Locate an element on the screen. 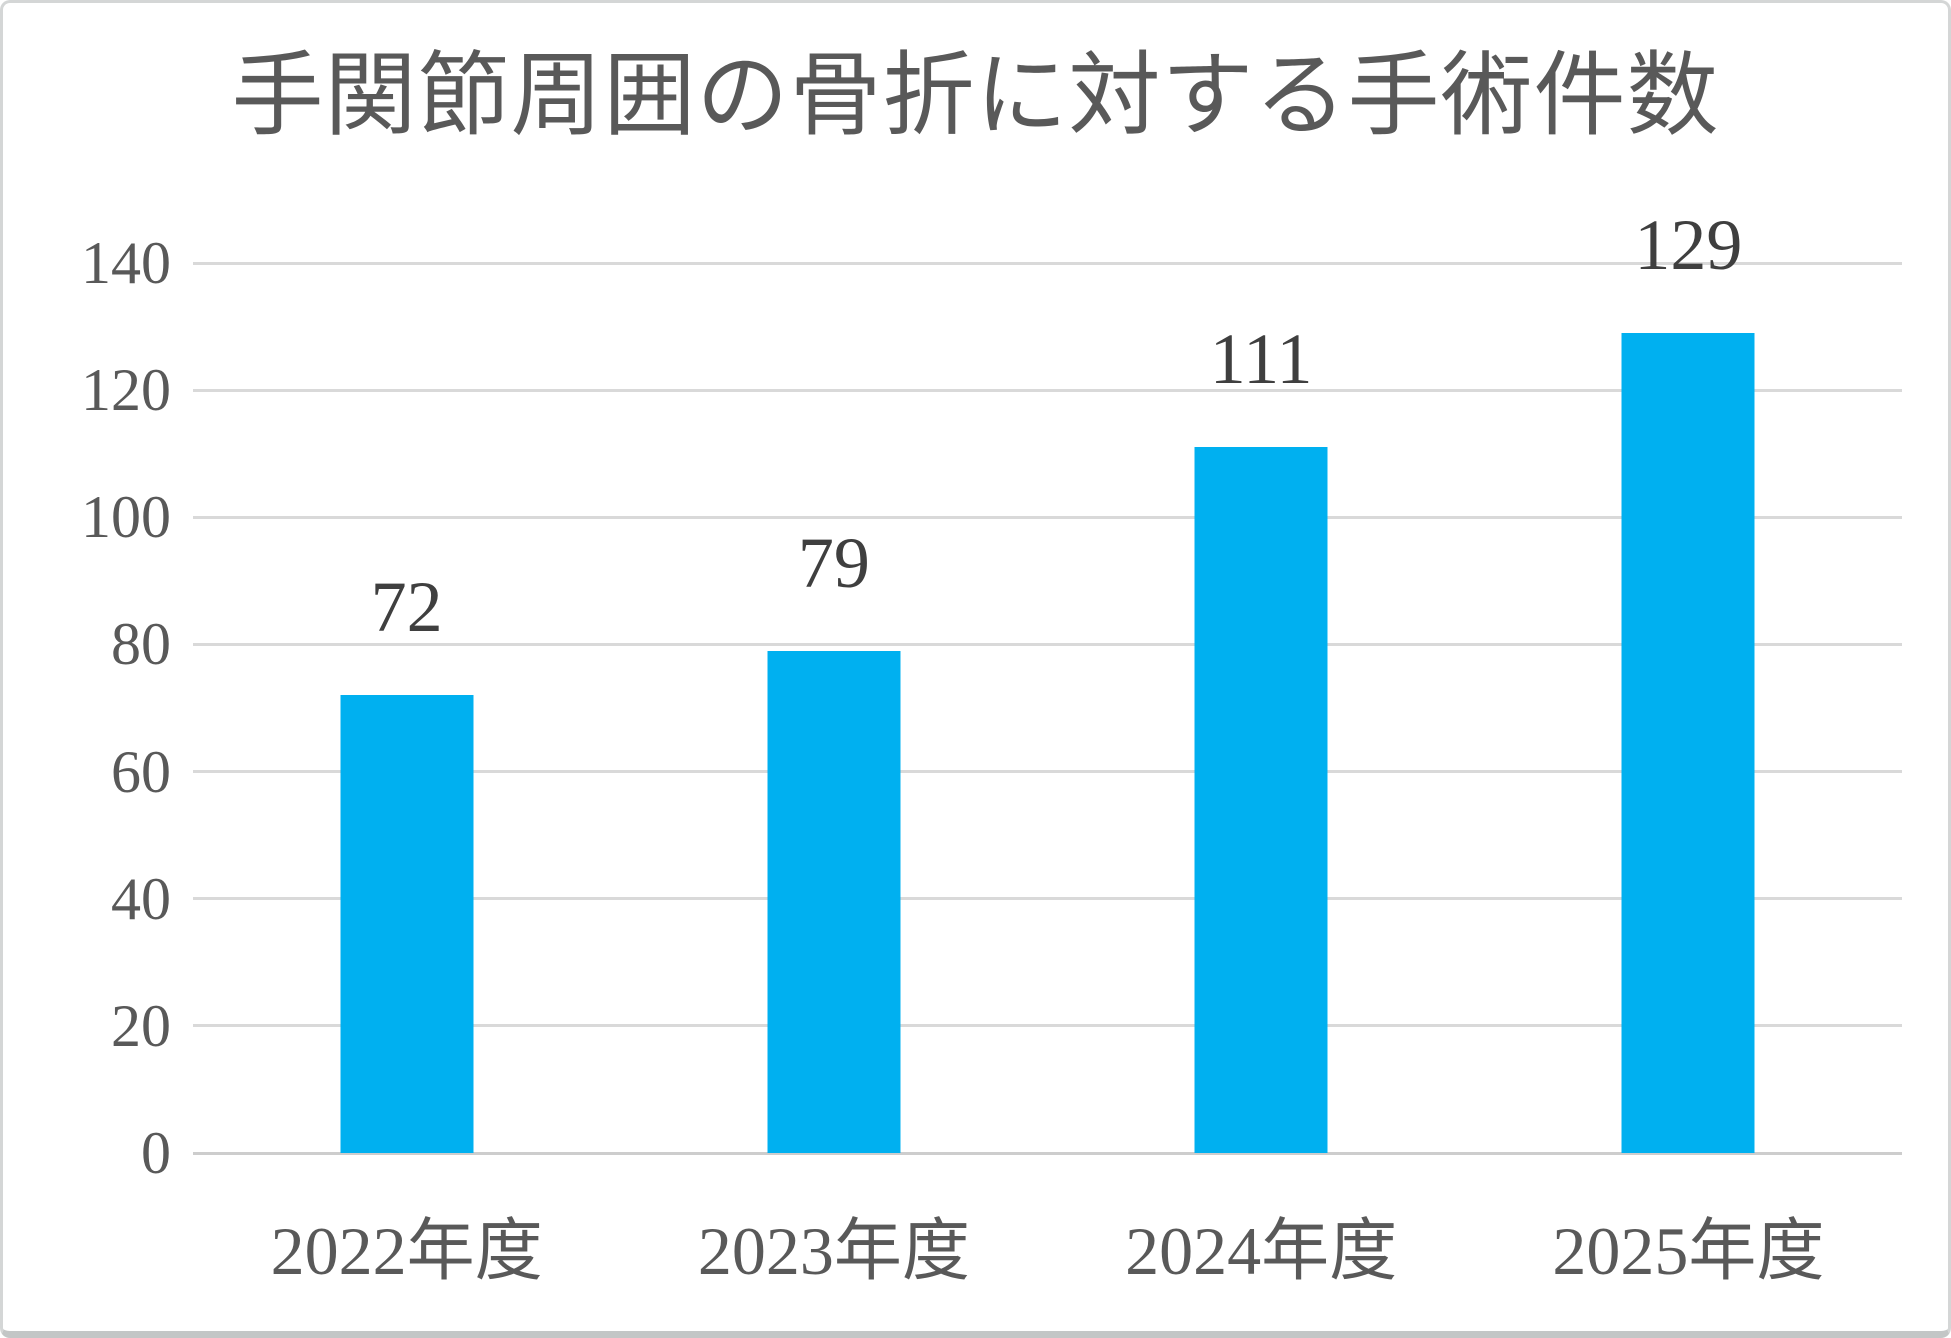 This screenshot has width=1951, height=1338. chart-title: 手関節周囲の骨折に対する手術件数 is located at coordinates (975, 96).